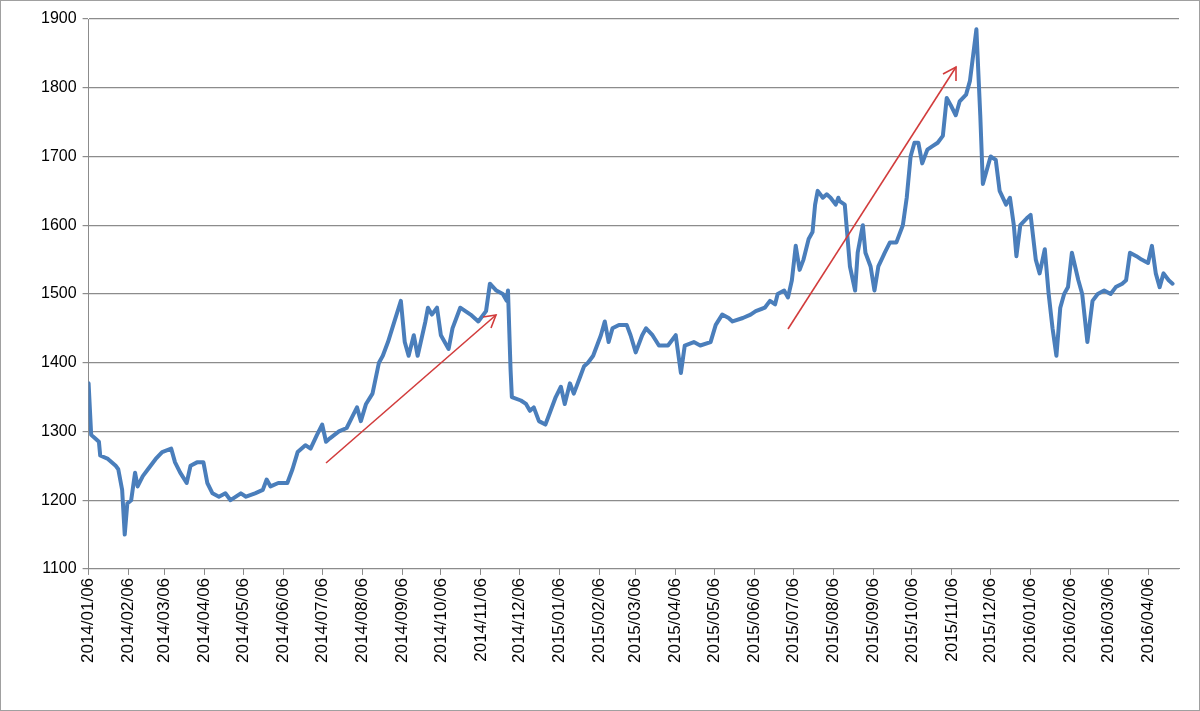 The width and height of the screenshot is (1200, 711). What do you see at coordinates (283, 620) in the screenshot?
I see `x-tick-label: 2014/06/06` at bounding box center [283, 620].